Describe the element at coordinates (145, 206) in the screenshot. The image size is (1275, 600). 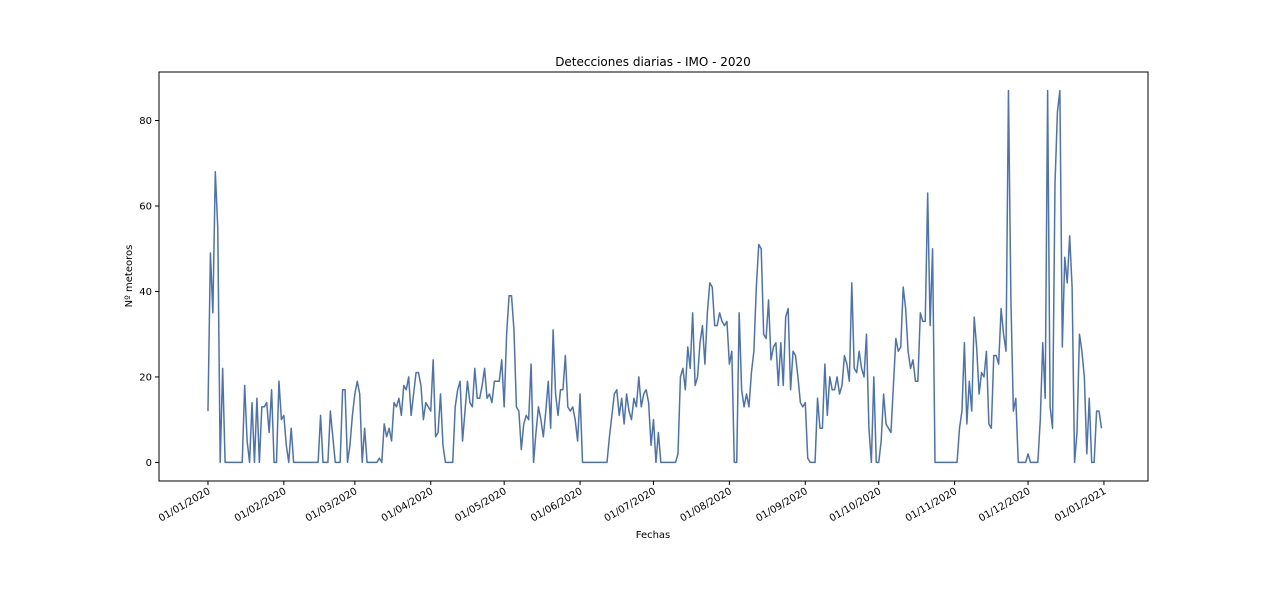
I see `y-tick-label: 60` at that location.